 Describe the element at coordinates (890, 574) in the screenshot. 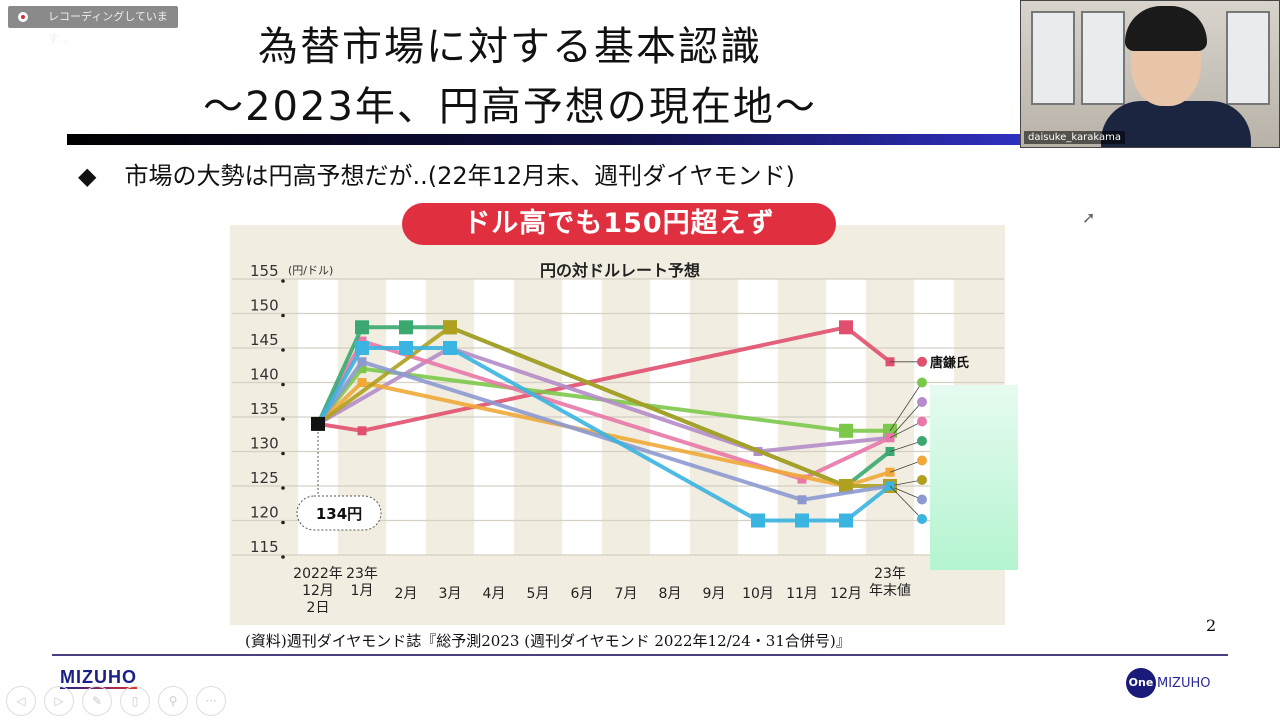

I see `x-tick-label: 23年` at that location.